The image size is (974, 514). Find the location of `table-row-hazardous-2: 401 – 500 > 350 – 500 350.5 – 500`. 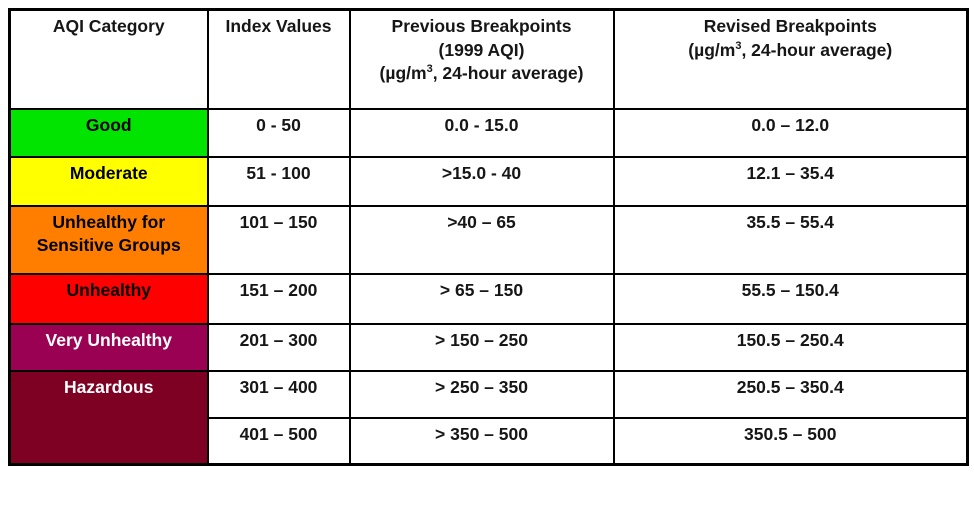

table-row-hazardous-2: 401 – 500 > 350 – 500 350.5 – 500 is located at coordinates (489, 441).